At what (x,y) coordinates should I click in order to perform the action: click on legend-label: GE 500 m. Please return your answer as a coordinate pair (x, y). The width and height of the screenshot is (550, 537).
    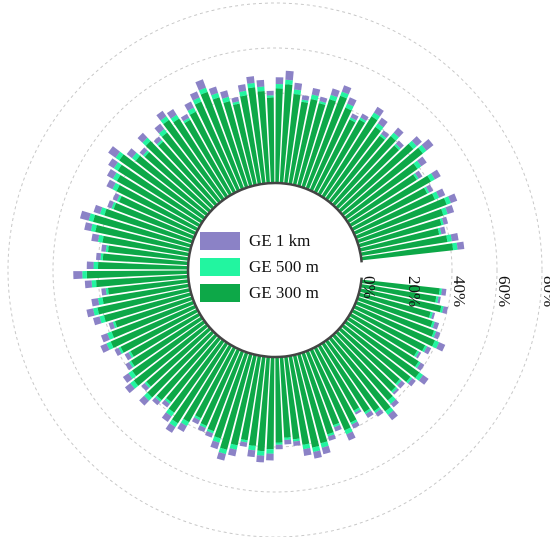
    Looking at the image, I should click on (284, 266).